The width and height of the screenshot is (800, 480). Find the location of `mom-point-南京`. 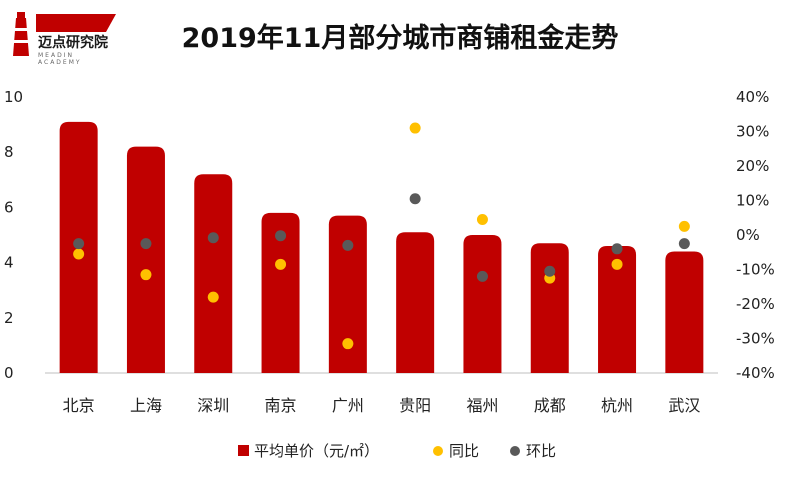

mom-point-南京 is located at coordinates (281, 236).